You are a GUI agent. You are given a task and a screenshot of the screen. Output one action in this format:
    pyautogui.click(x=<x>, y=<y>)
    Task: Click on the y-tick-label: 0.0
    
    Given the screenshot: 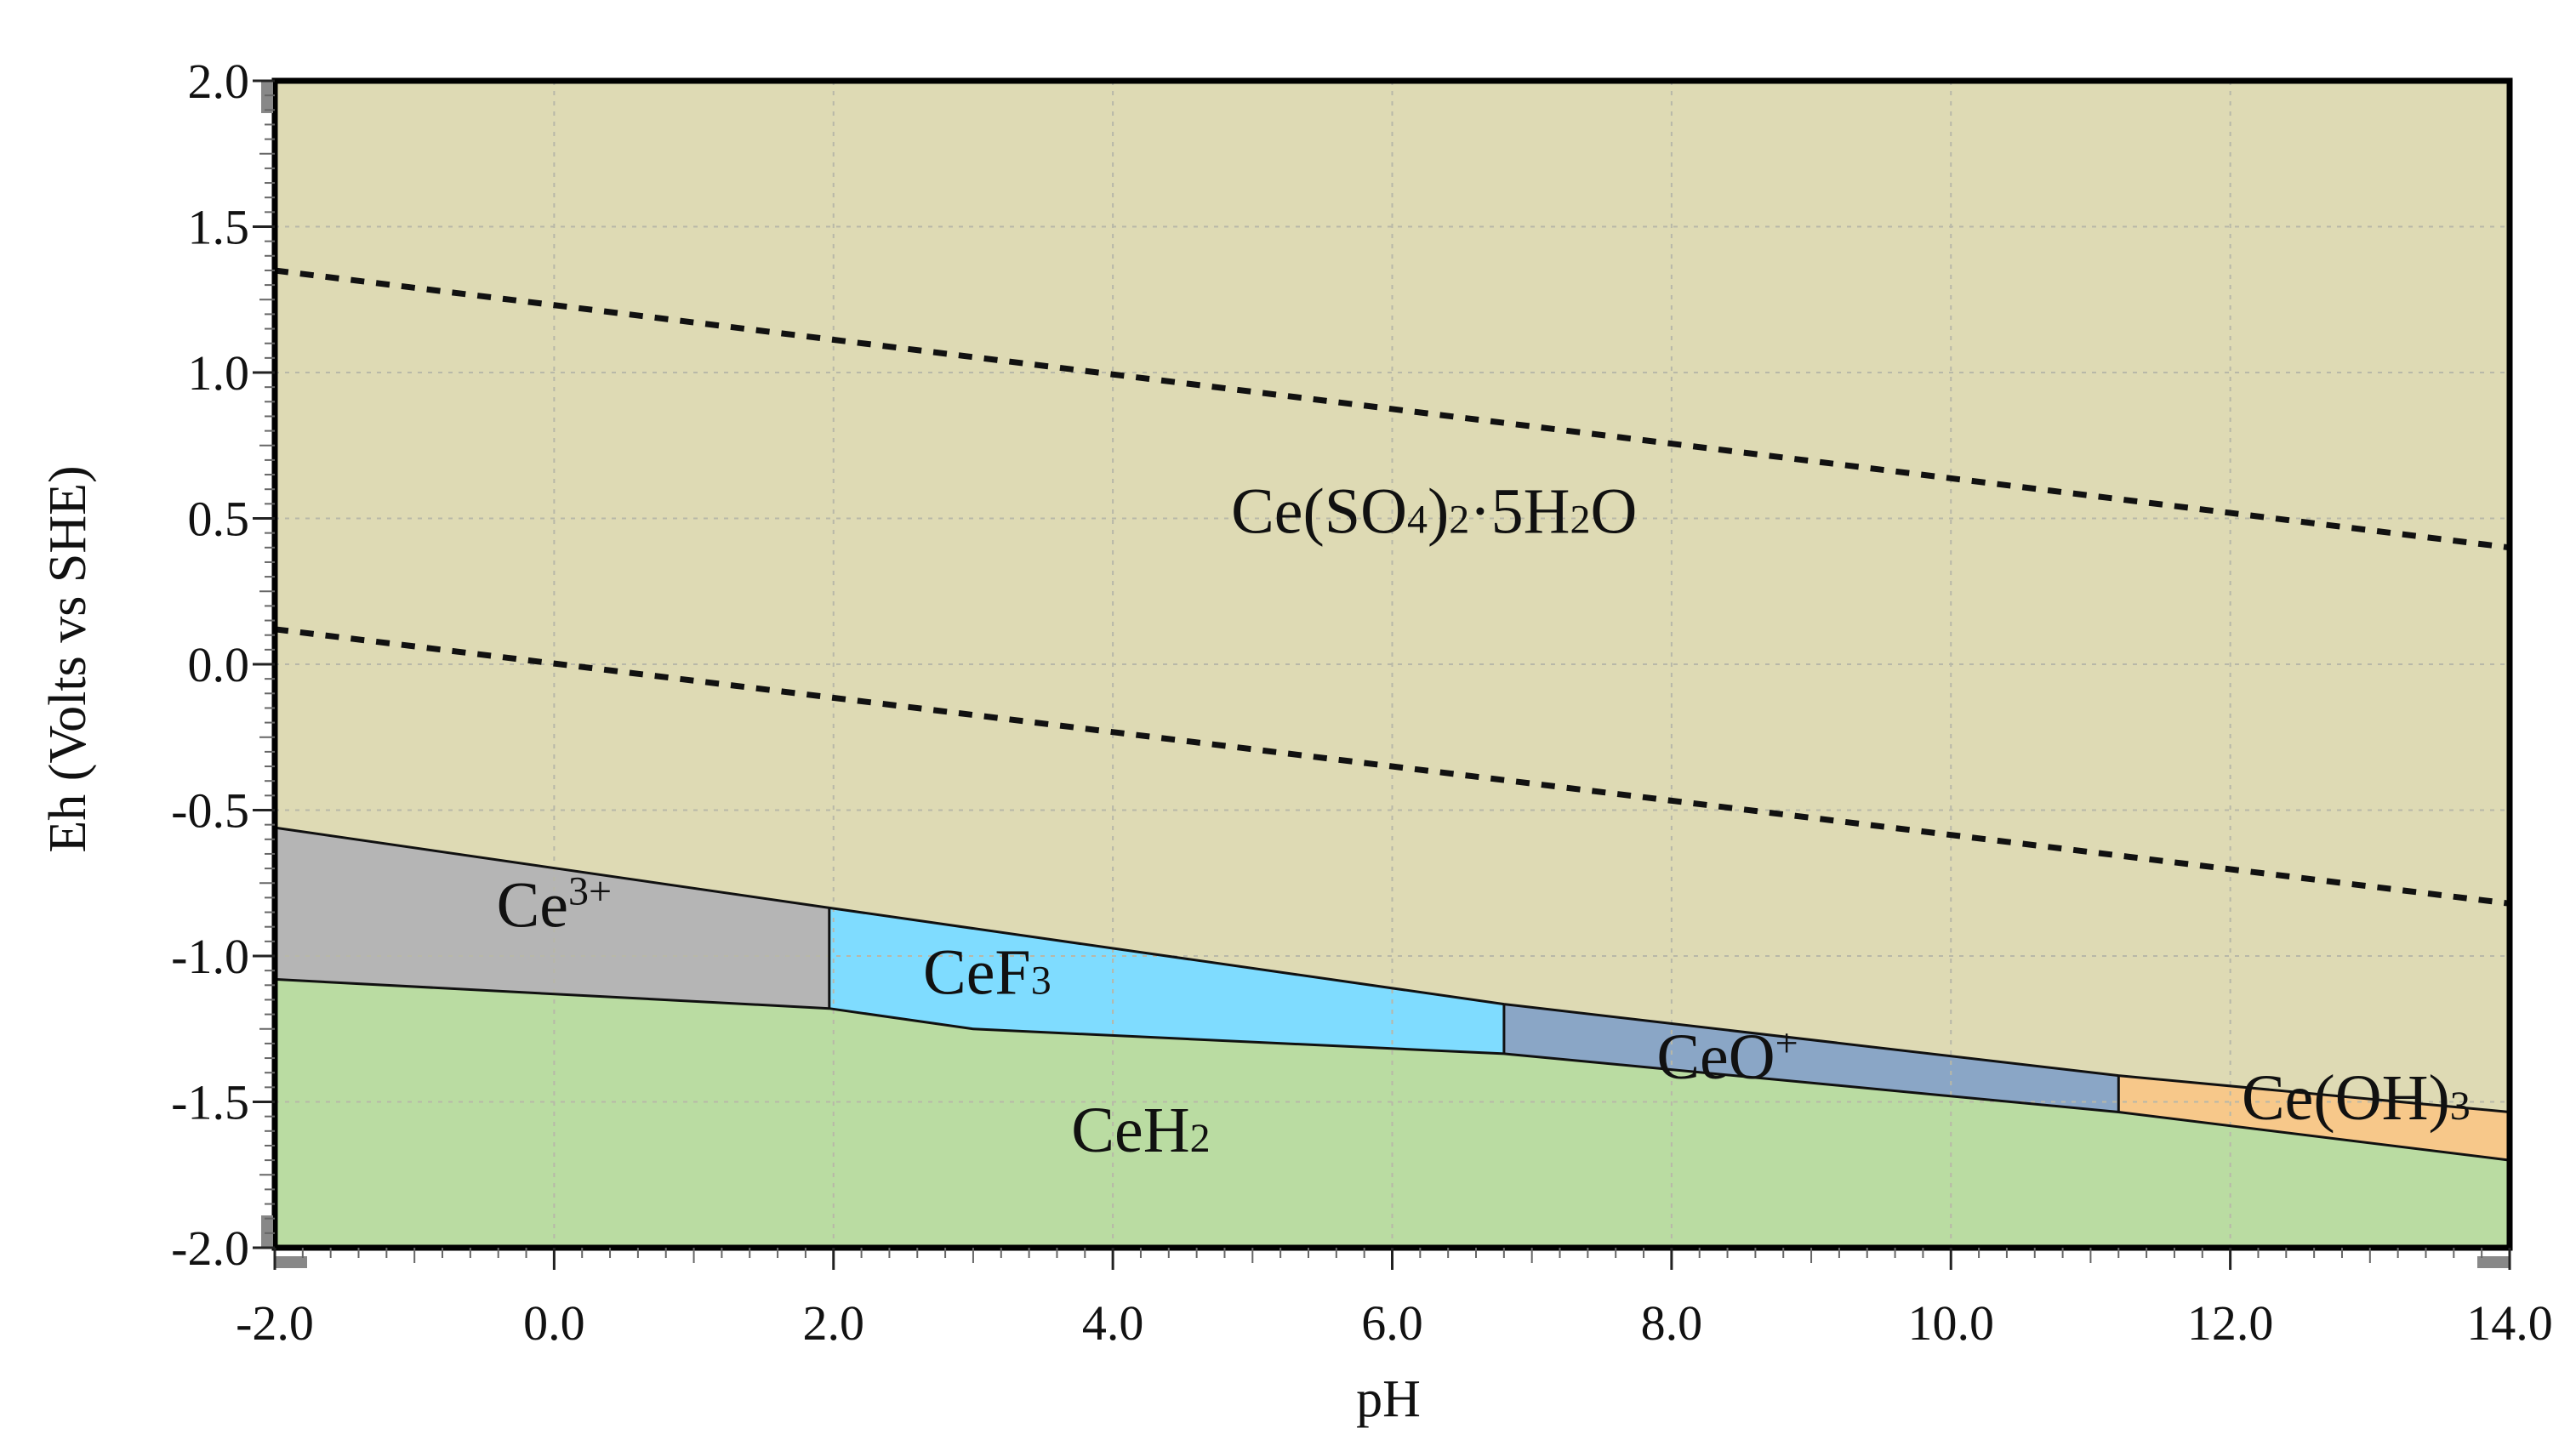 What is the action you would take?
    pyautogui.click(x=219, y=664)
    